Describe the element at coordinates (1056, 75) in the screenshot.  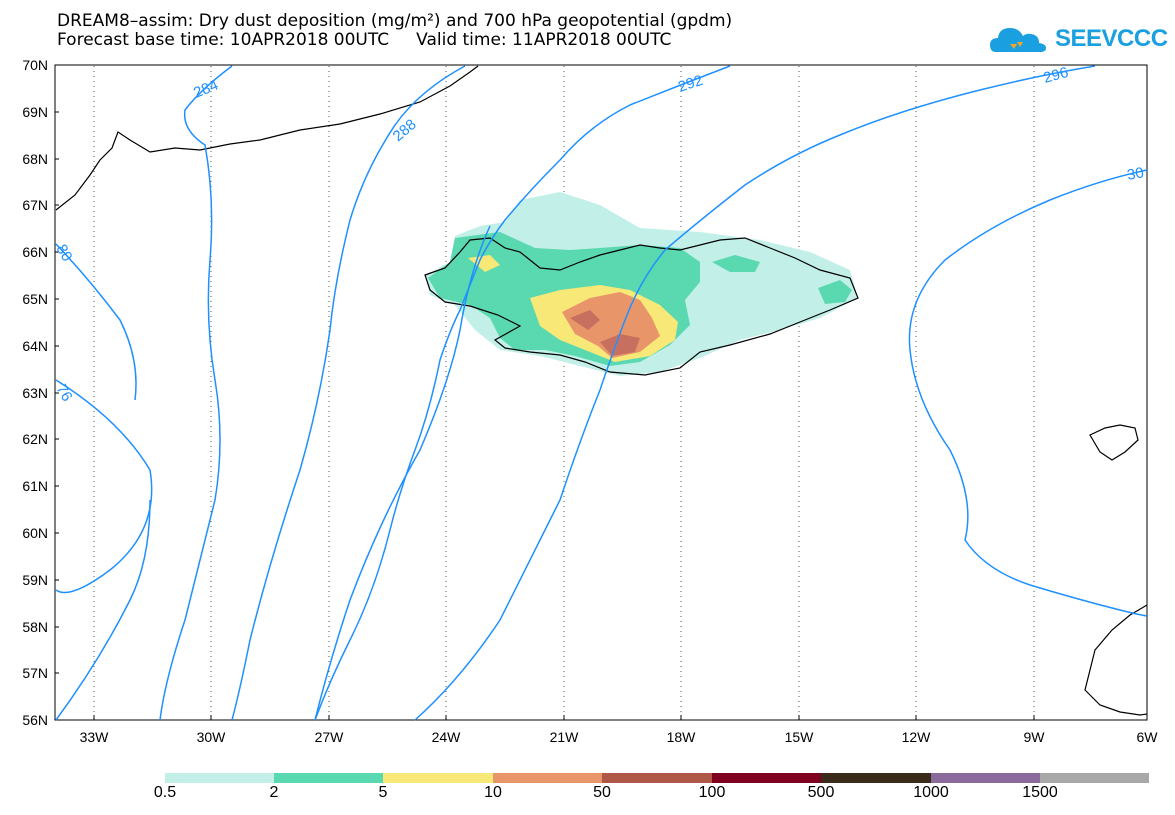
I see `contour-label: 296` at that location.